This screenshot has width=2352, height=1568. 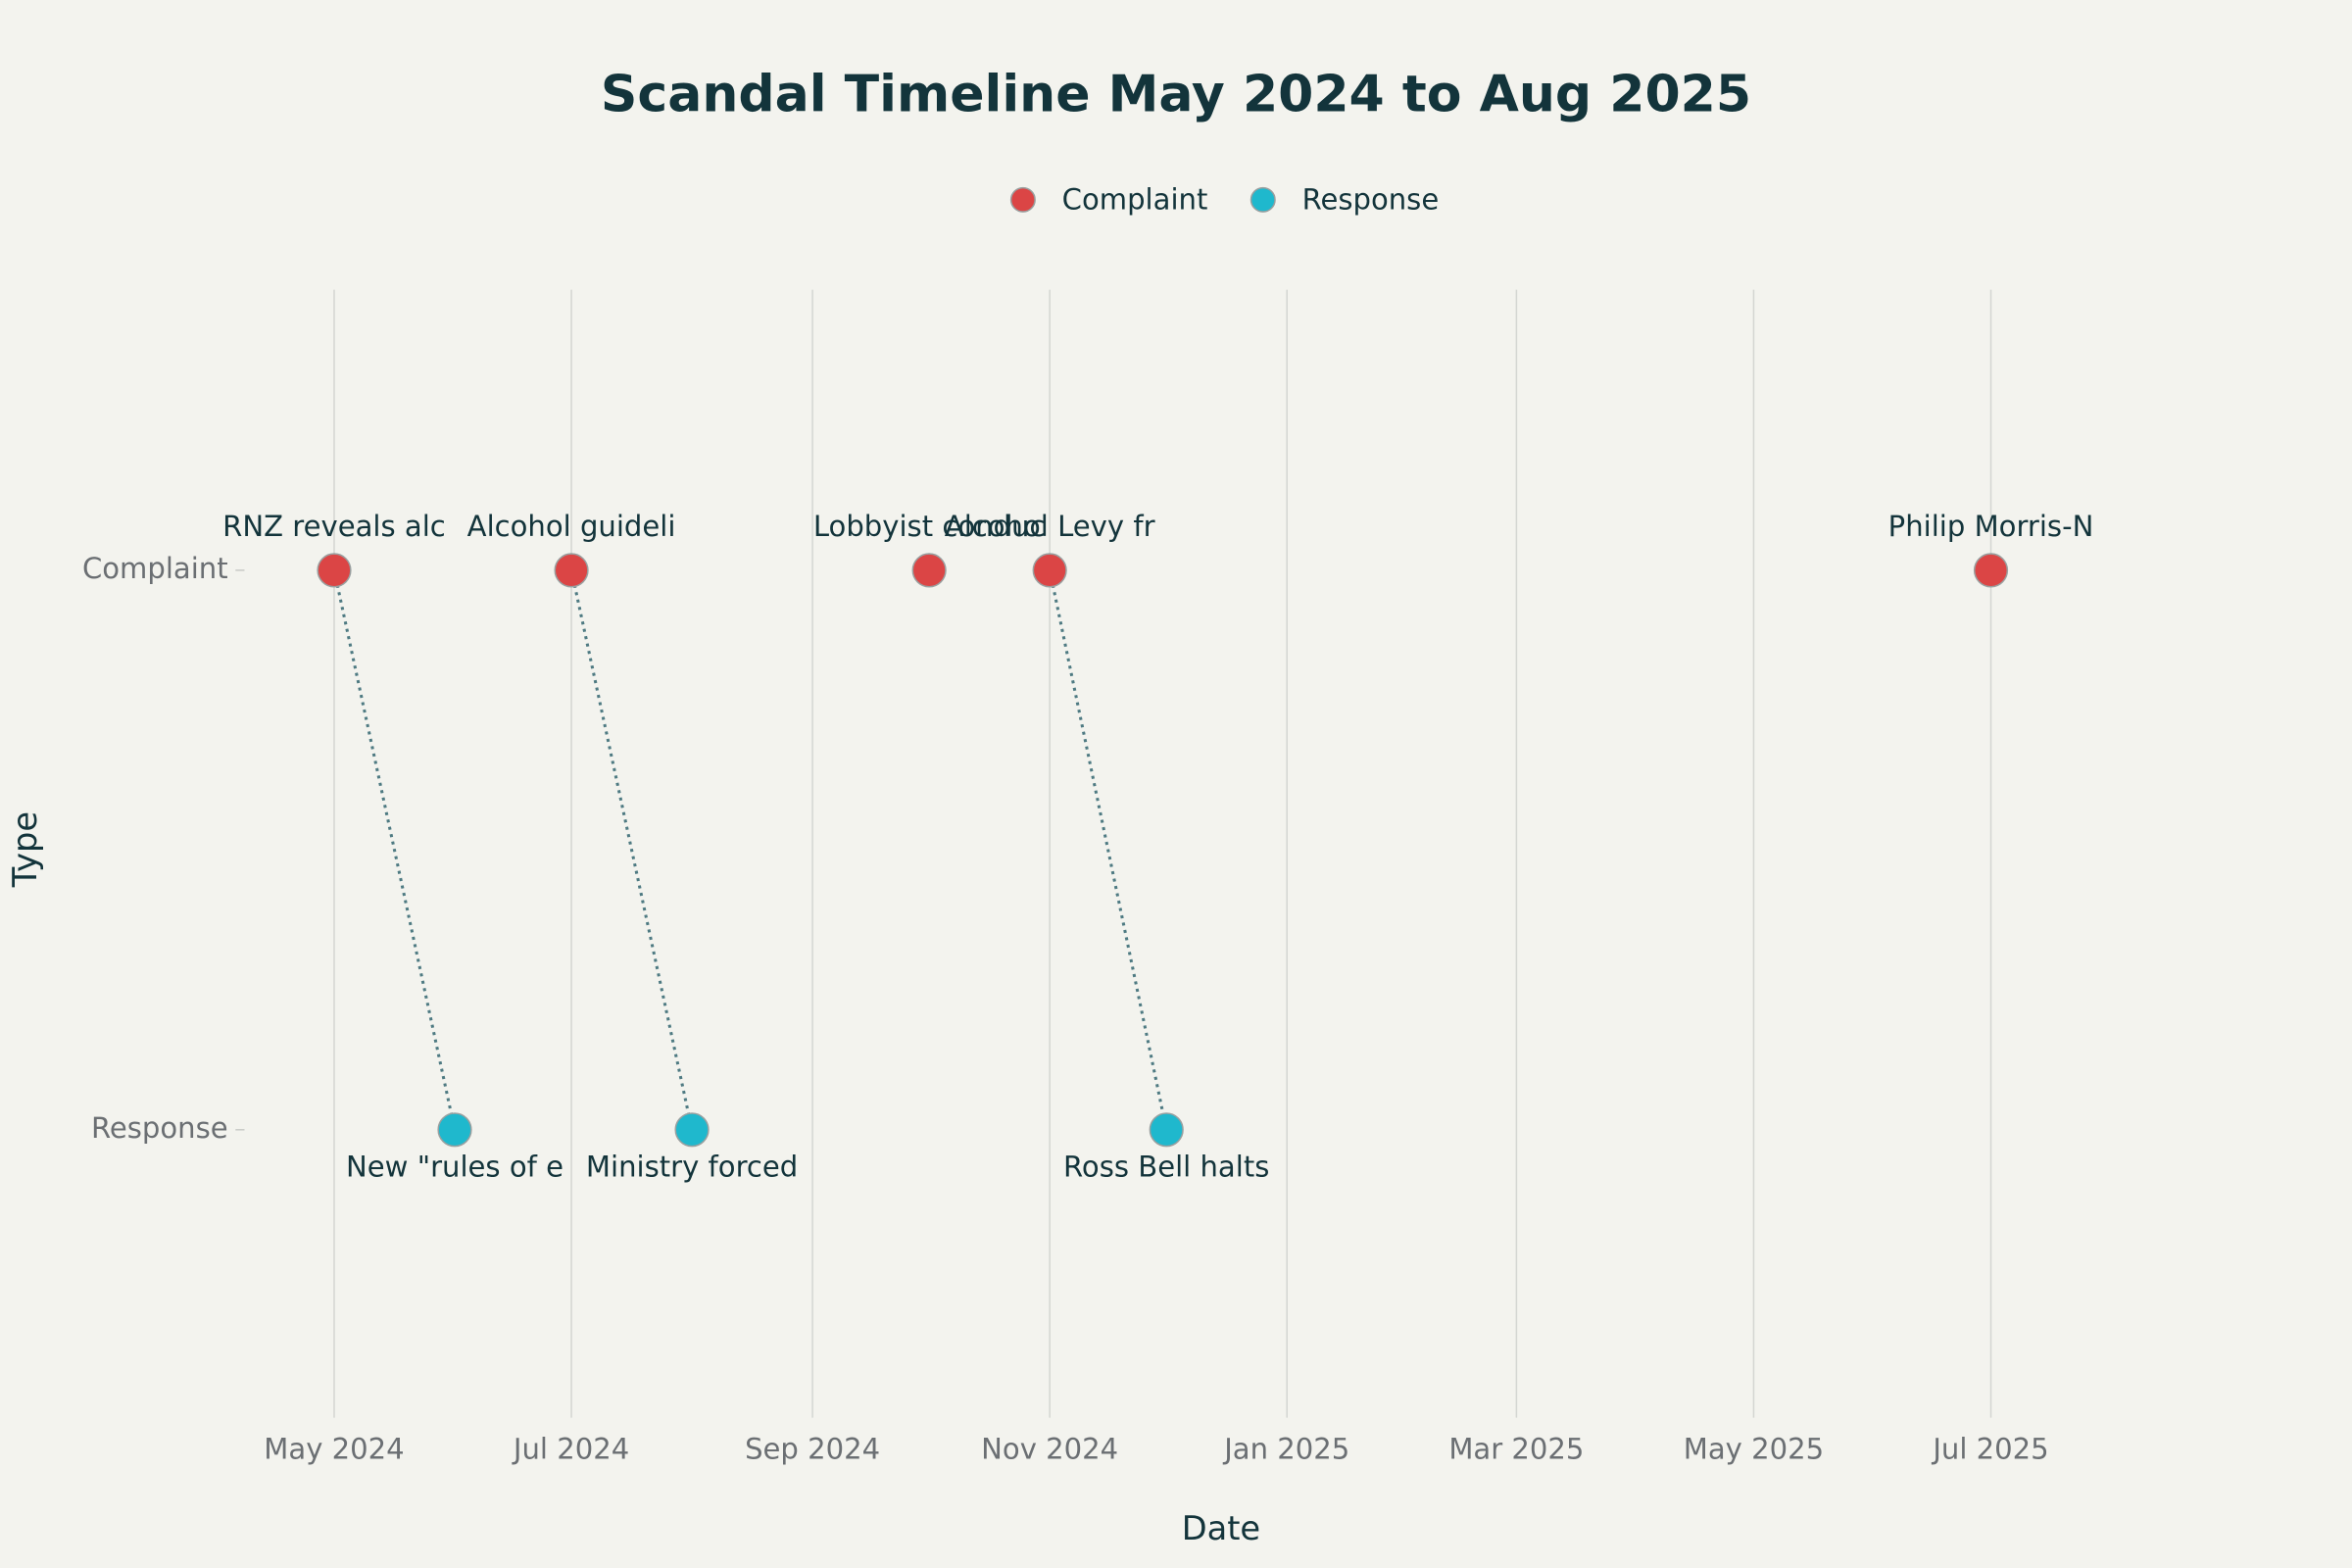 What do you see at coordinates (334, 526) in the screenshot?
I see `point-label: RNZ reveals alc` at bounding box center [334, 526].